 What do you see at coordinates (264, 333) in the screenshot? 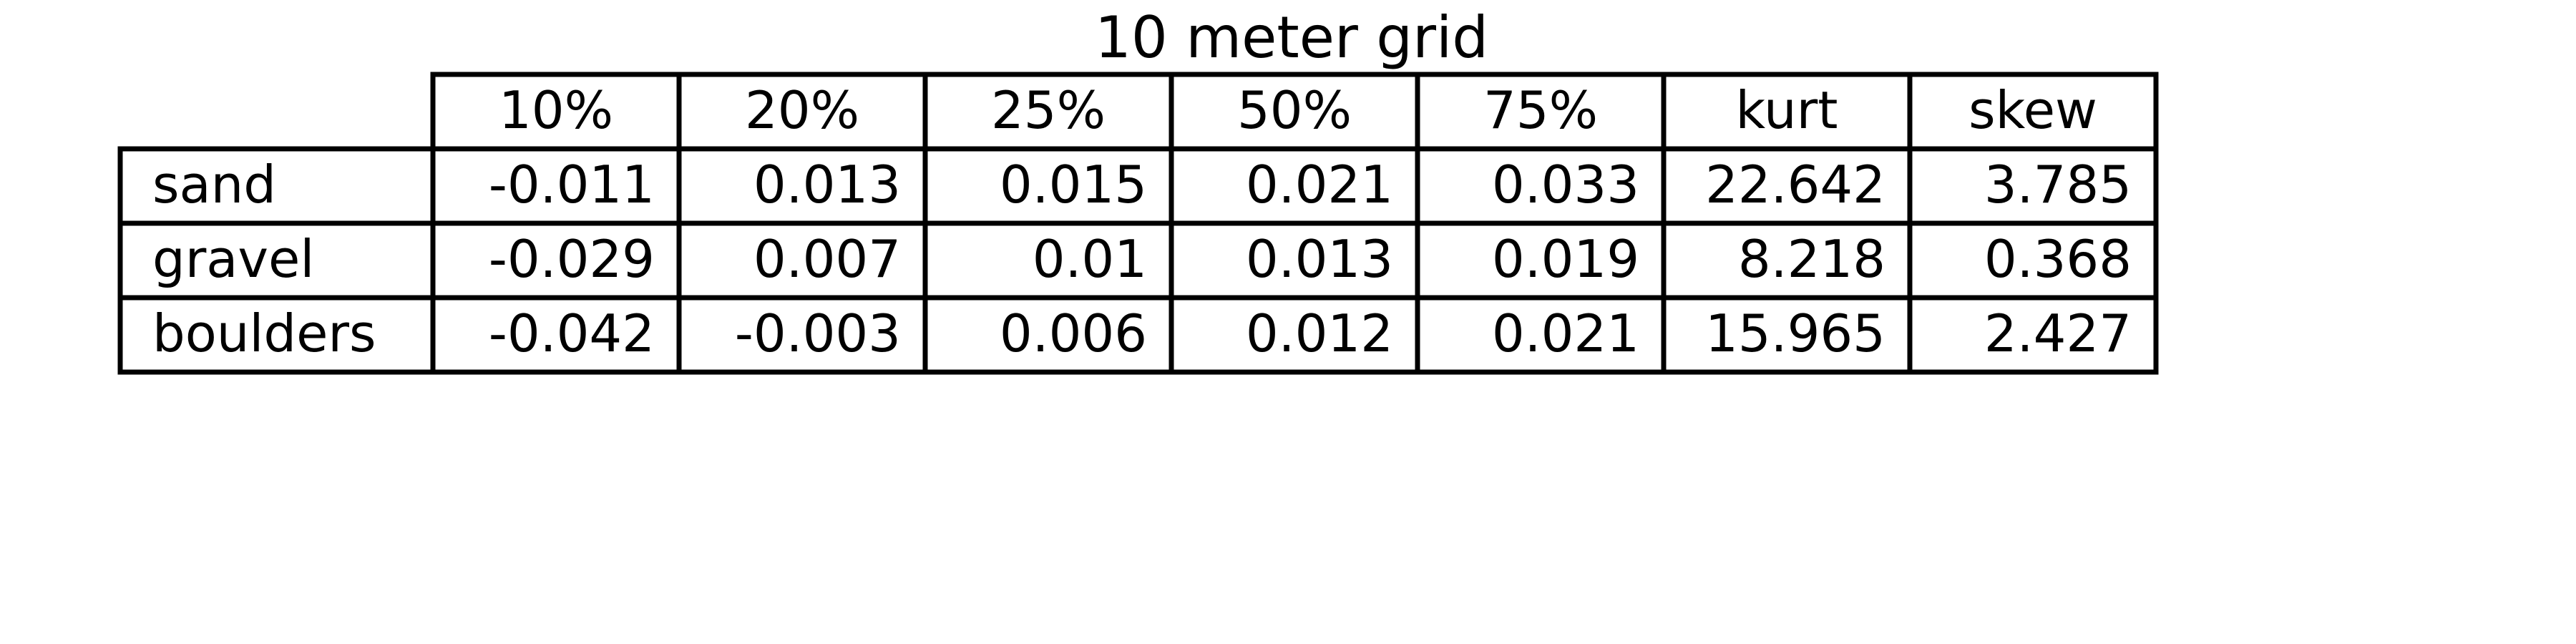
I see `row-label: boulders` at bounding box center [264, 333].